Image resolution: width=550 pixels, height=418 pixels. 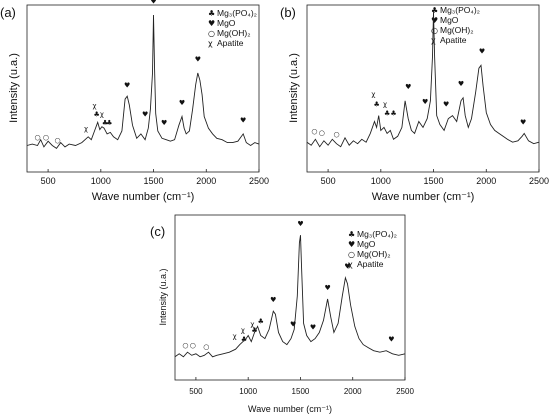 I want to click on panel-b-x-axis-title: Wave number (cm⁻¹), so click(x=423, y=197).